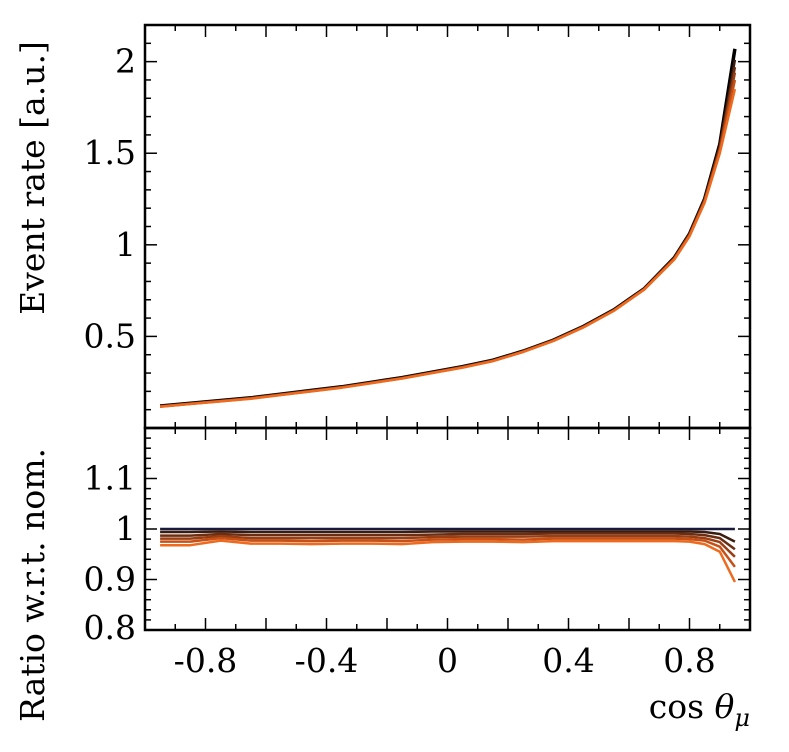 The height and width of the screenshot is (752, 789). I want to click on event-rate-y-tick-label: 0.5, so click(110, 335).